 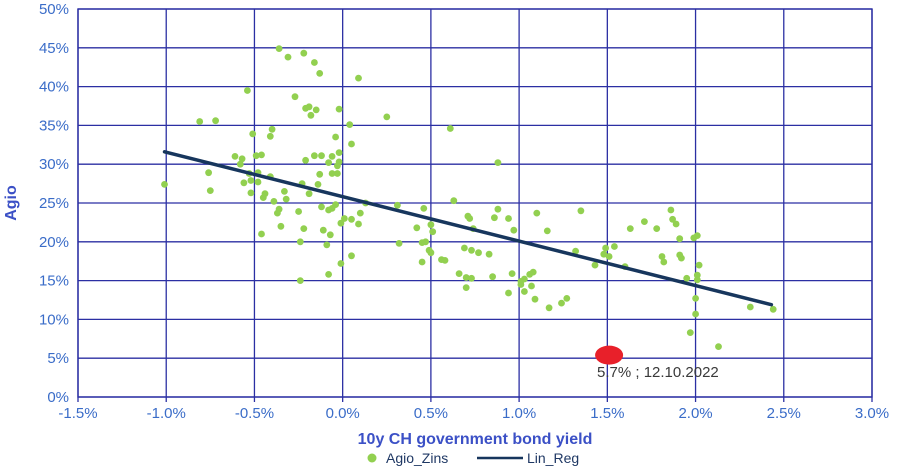 What do you see at coordinates (54, 87) in the screenshot?
I see `y-tick-label: 40%` at bounding box center [54, 87].